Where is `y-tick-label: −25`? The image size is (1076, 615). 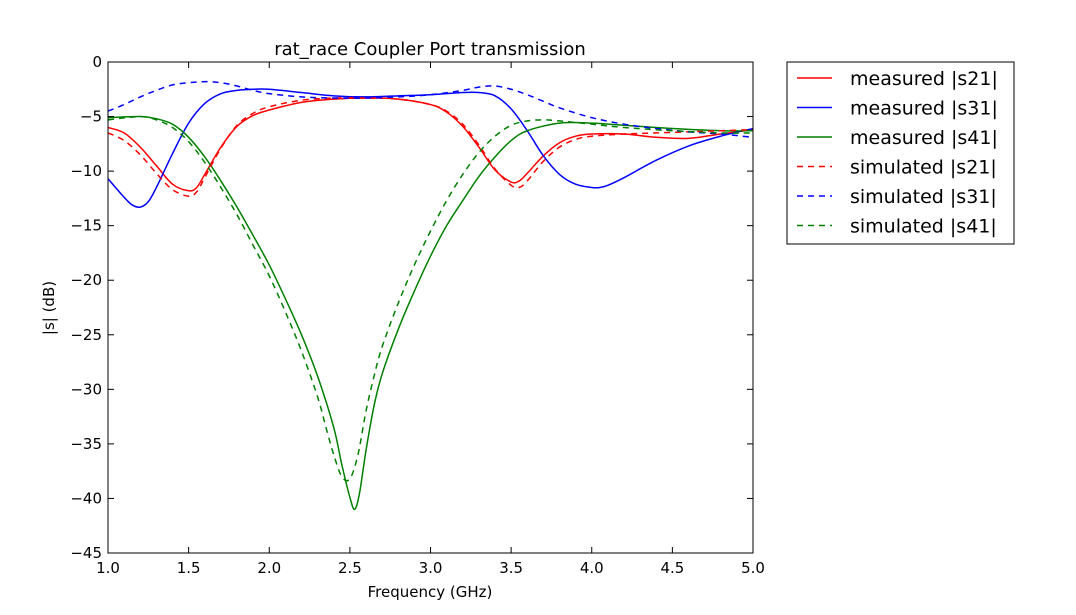
y-tick-label: −25 is located at coordinates (86, 335).